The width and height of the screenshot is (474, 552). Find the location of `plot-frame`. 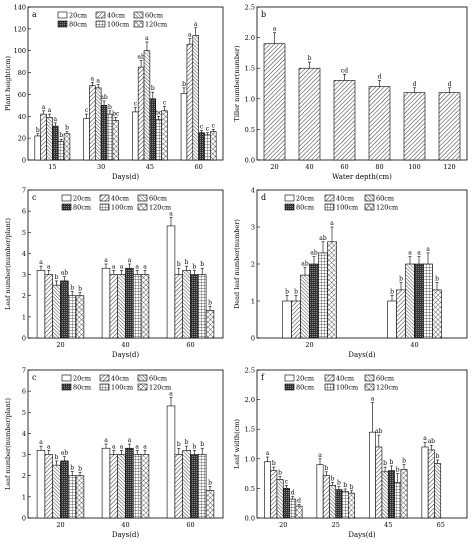

plot-frame is located at coordinates (125, 83).